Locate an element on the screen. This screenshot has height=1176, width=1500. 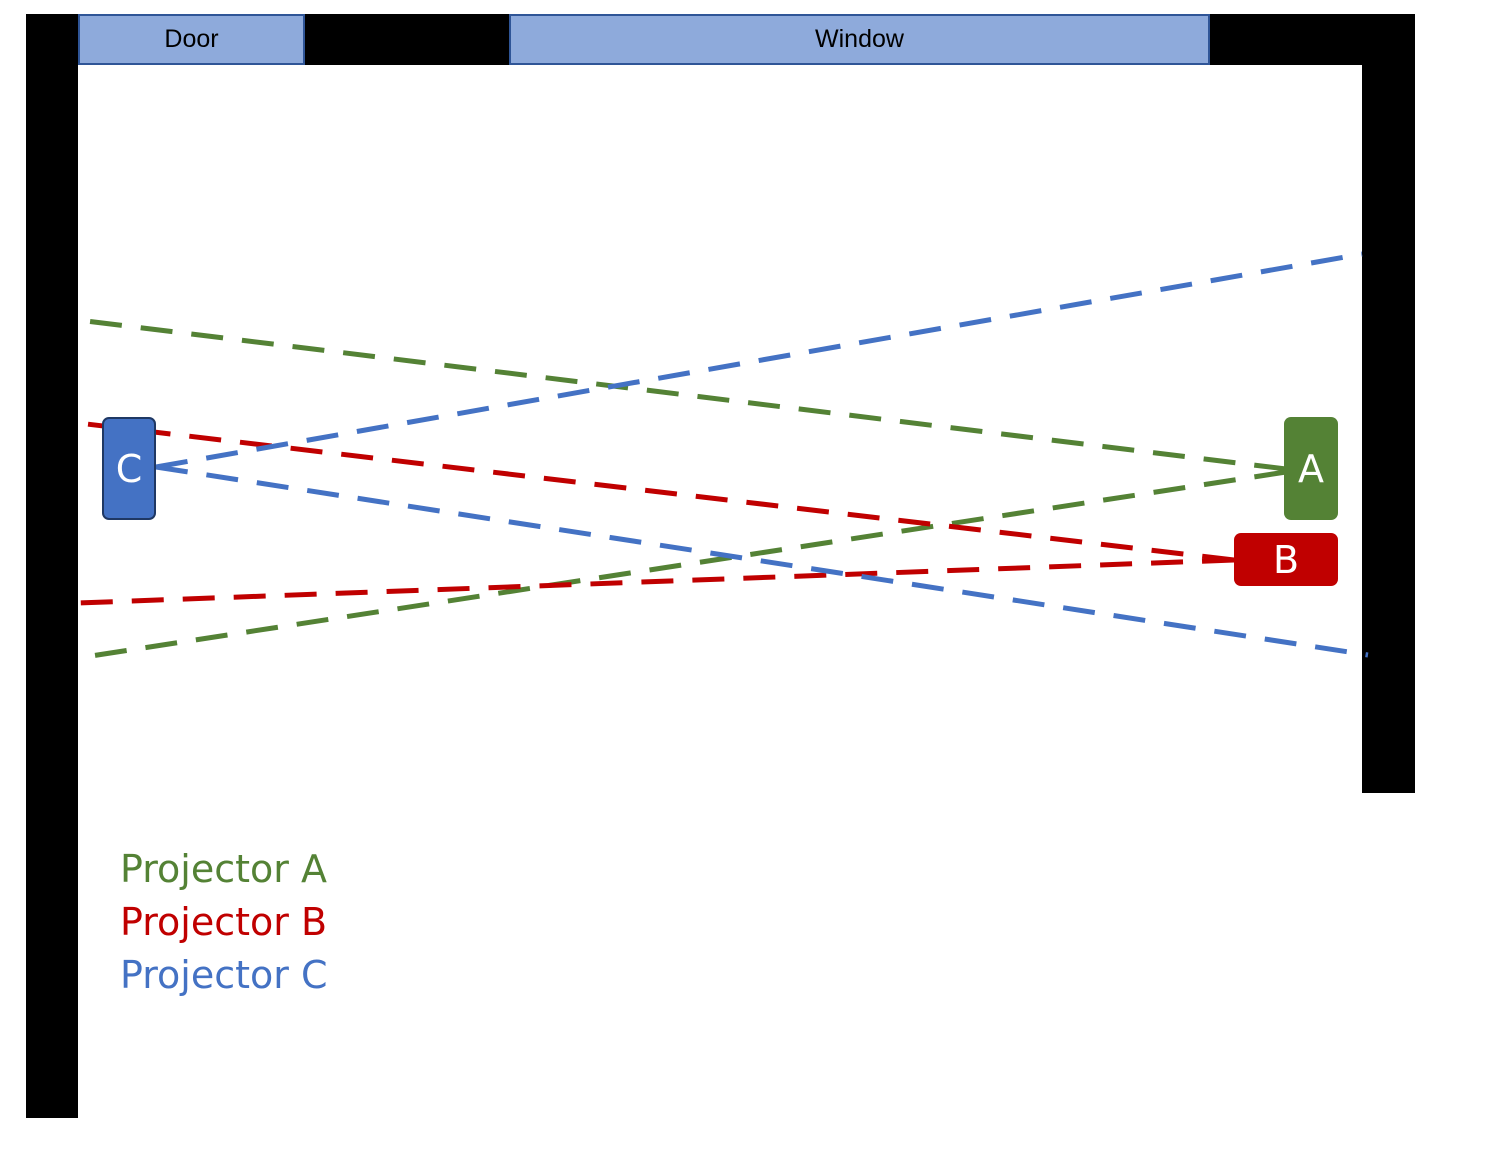
legend-item-projector-c: Projector C is located at coordinates (224, 975).